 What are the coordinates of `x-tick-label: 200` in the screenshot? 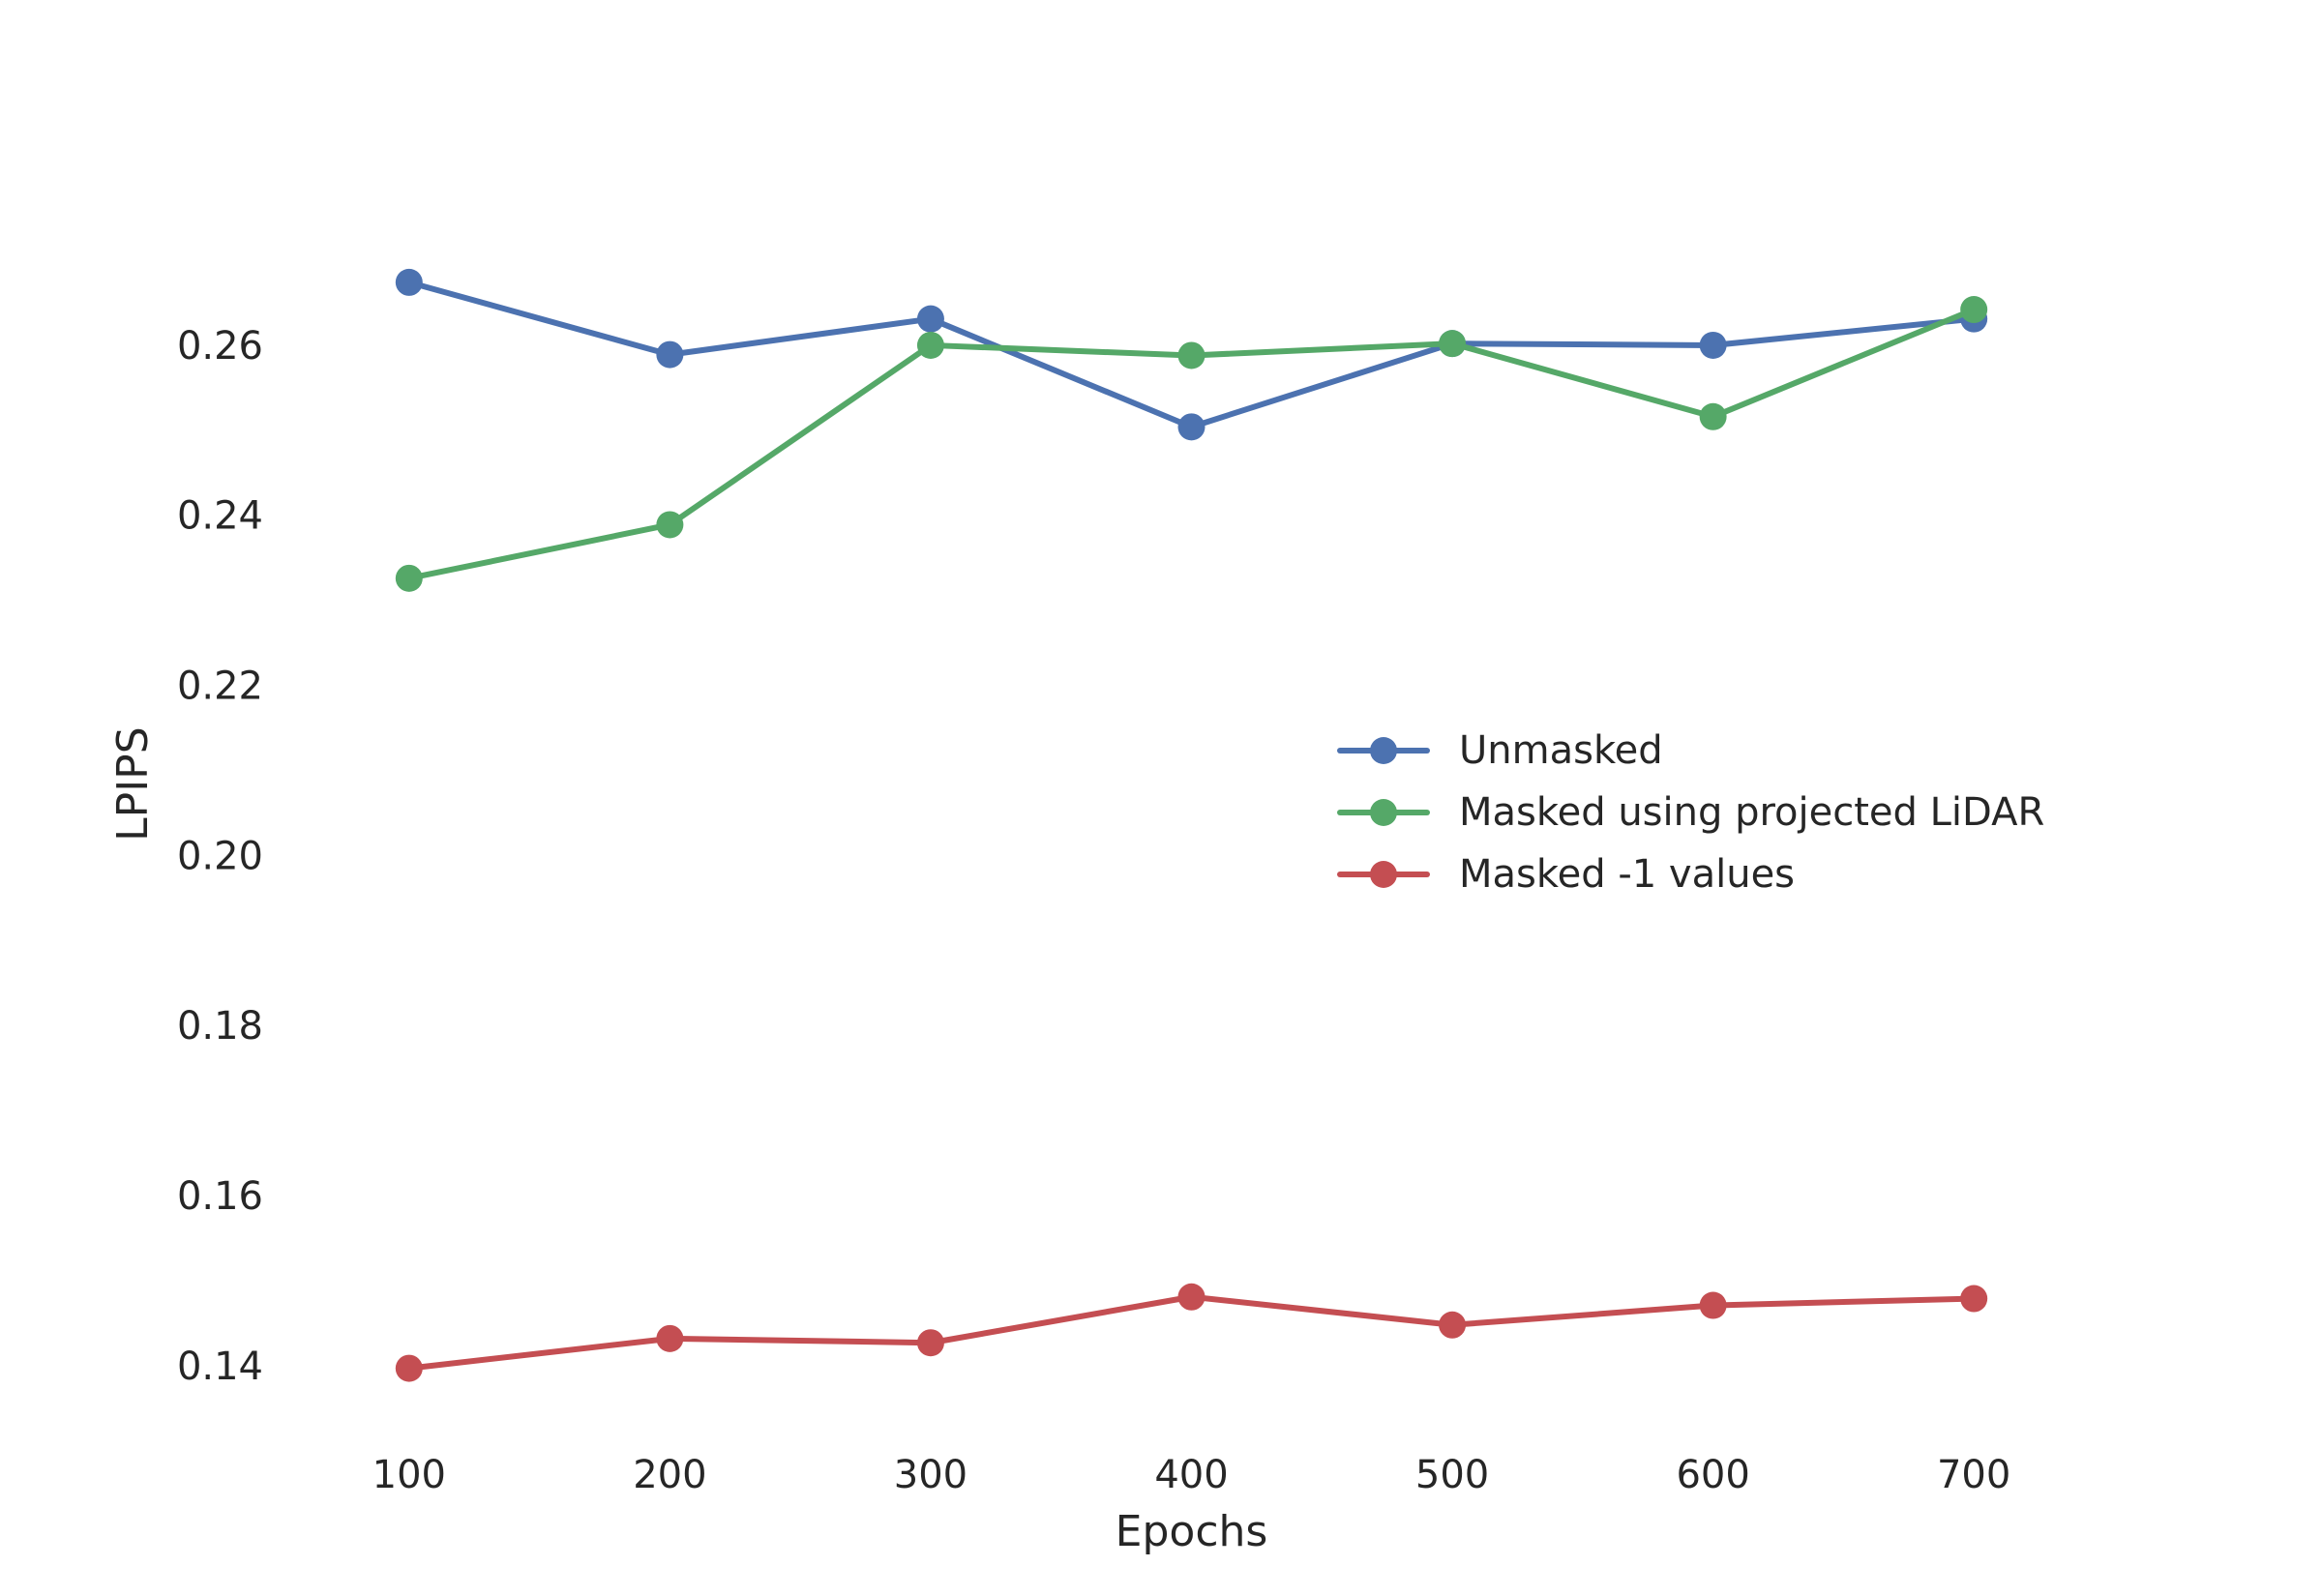 It's located at (669, 1475).